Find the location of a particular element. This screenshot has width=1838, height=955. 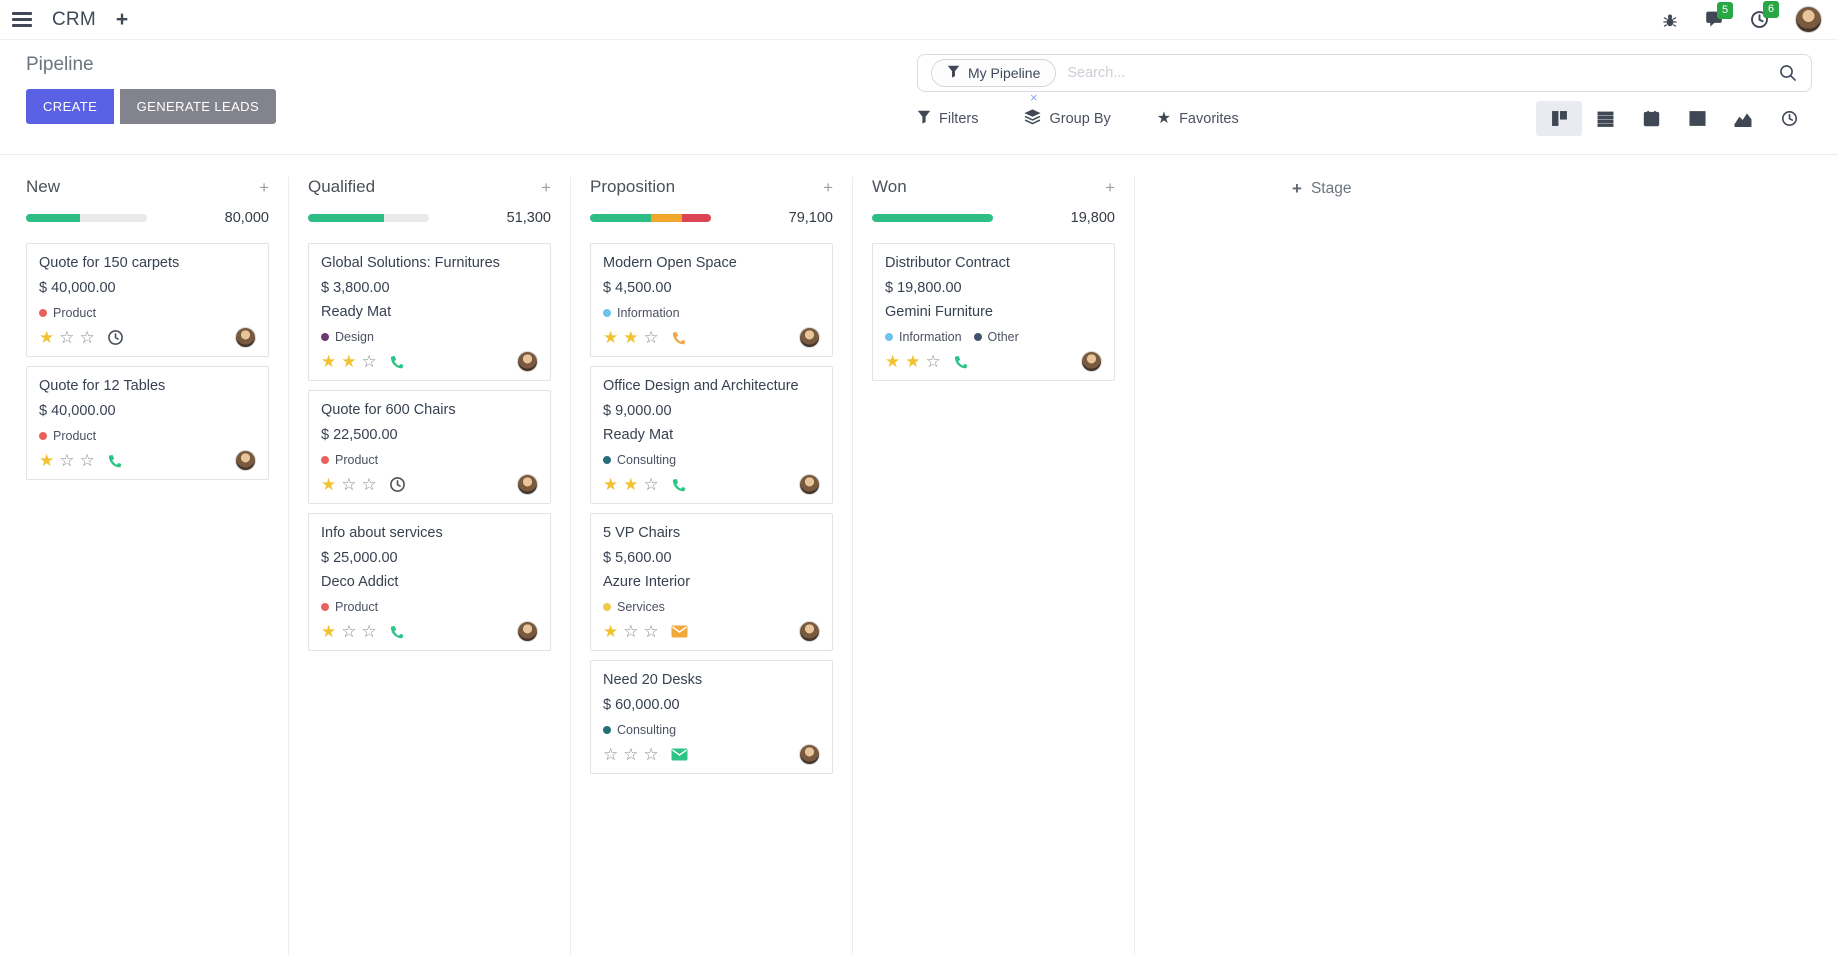

favorites-button: ★ Favorites is located at coordinates (1198, 118).